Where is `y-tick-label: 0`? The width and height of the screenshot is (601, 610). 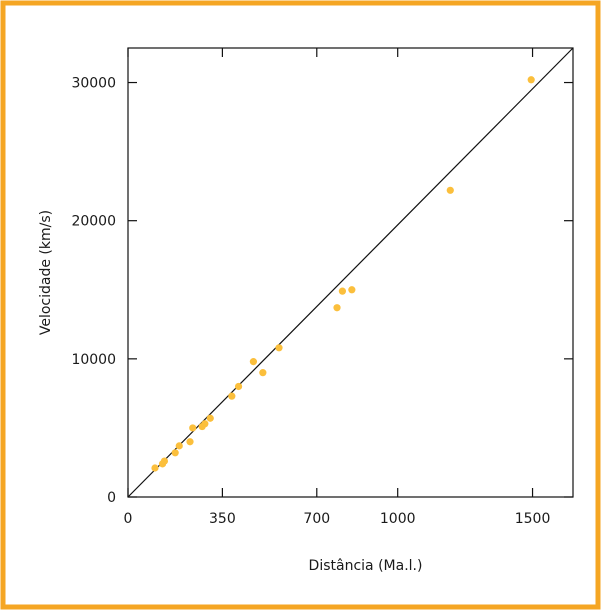 y-tick-label: 0 is located at coordinates (111, 498).